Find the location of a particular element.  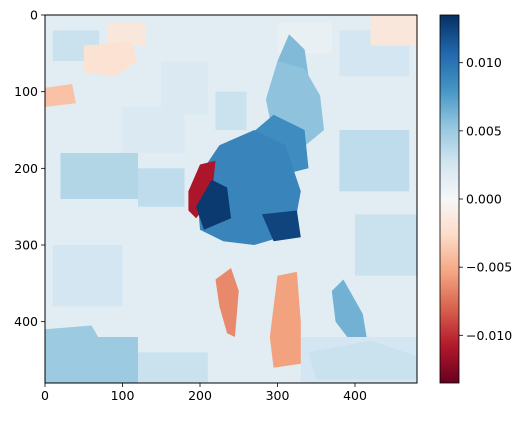

x-axis: 0 100 200 300 400 is located at coordinates (204, 393).